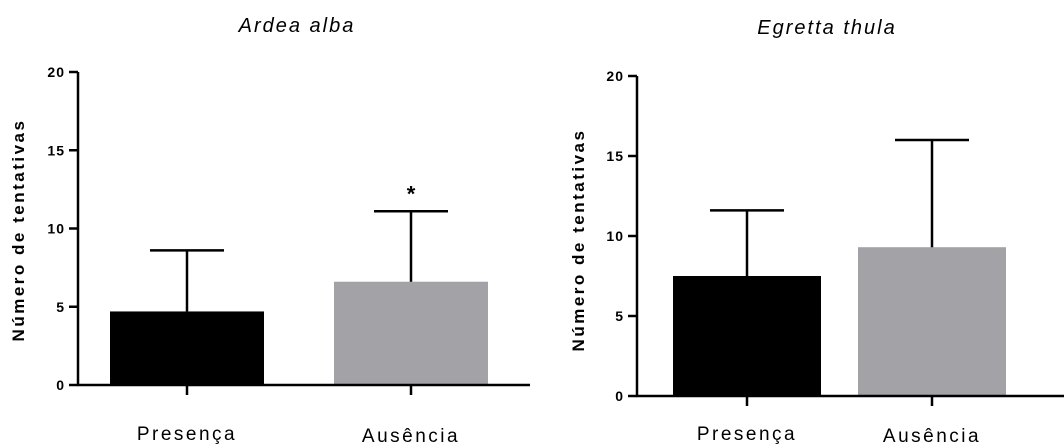  Describe the element at coordinates (826, 28) in the screenshot. I see `chart-title: Egretta thula` at that location.